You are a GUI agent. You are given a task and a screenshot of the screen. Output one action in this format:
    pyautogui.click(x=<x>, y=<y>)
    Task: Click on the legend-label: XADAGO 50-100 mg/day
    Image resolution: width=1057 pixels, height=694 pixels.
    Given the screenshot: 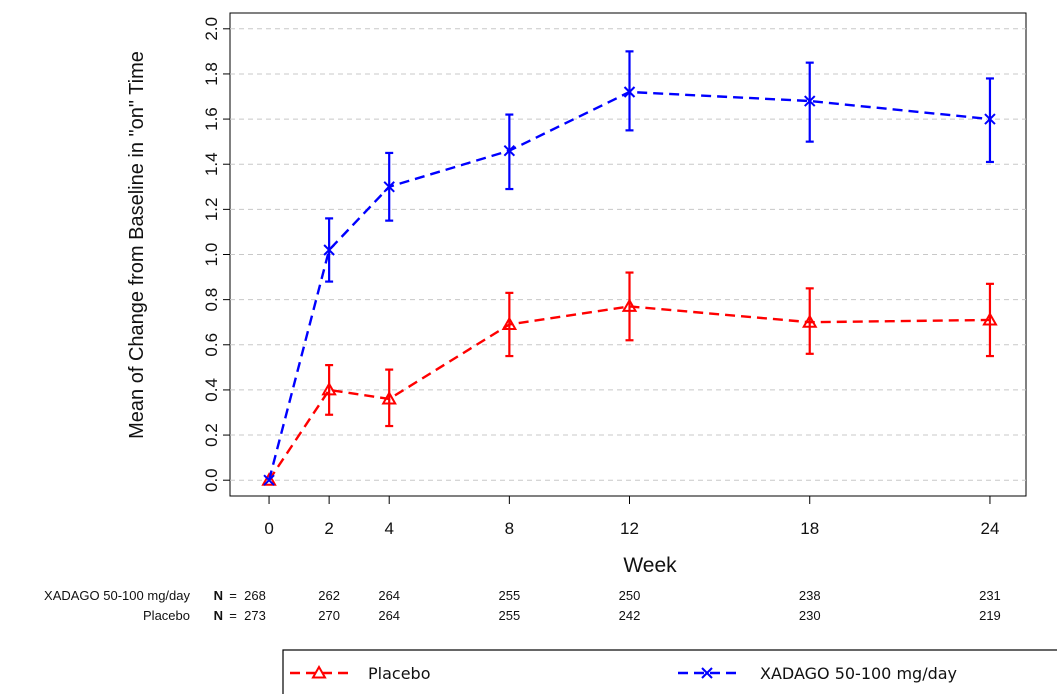 What is the action you would take?
    pyautogui.click(x=858, y=673)
    